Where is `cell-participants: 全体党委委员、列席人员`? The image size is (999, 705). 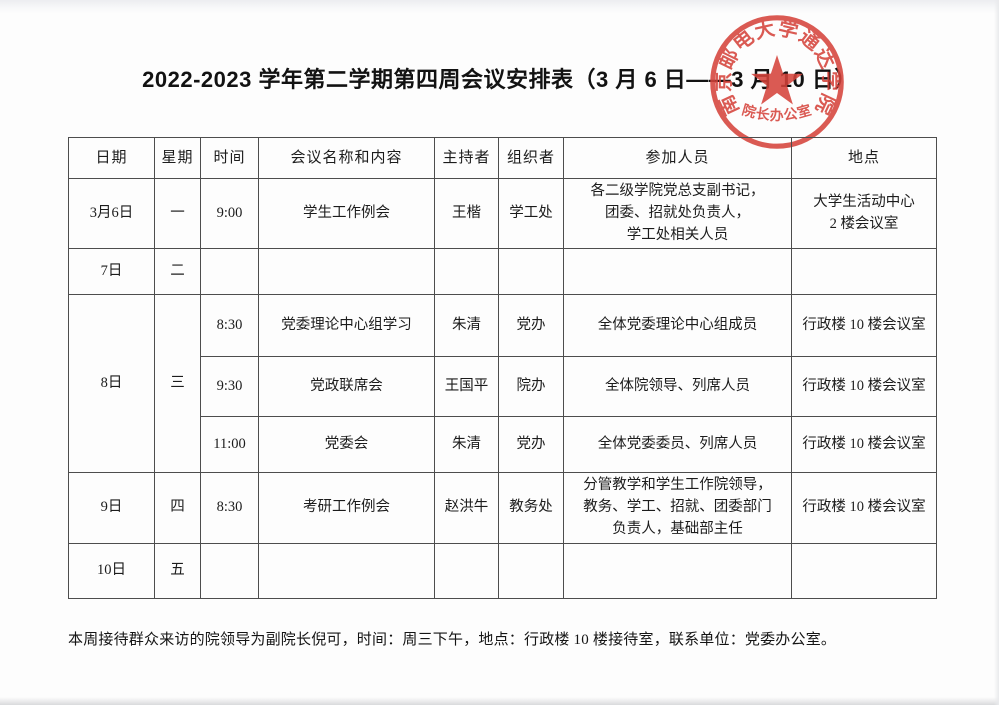
cell-participants: 全体党委委员、列席人员 is located at coordinates (677, 445).